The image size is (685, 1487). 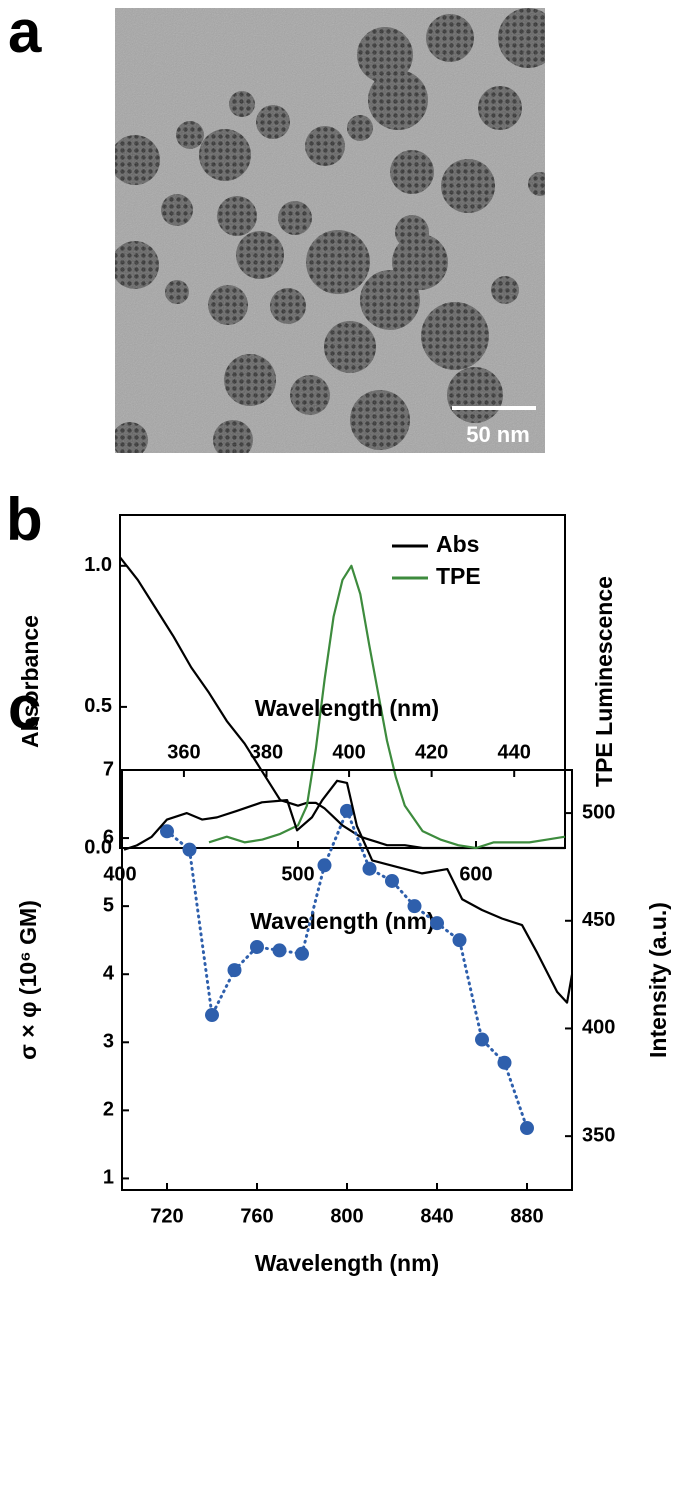 I want to click on y-tick-label: 5, so click(x=108, y=905).